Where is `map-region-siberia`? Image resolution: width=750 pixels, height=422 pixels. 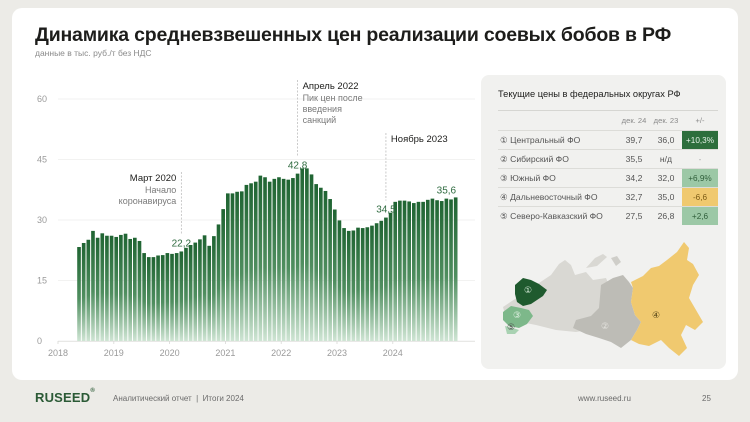
map-region-siberia is located at coordinates (607, 311).